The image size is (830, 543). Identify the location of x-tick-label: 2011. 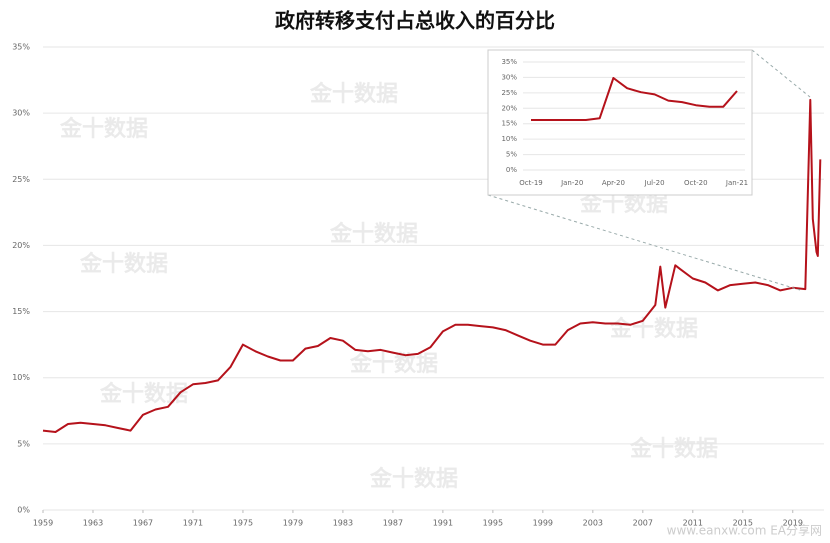
(693, 523).